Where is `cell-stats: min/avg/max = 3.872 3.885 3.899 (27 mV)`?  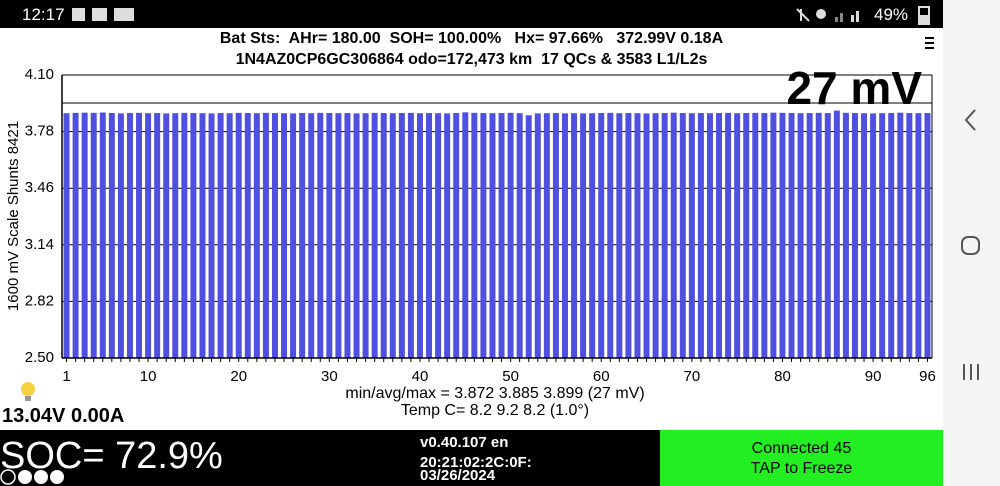
cell-stats: min/avg/max = 3.872 3.885 3.899 (27 mV) is located at coordinates (494, 393).